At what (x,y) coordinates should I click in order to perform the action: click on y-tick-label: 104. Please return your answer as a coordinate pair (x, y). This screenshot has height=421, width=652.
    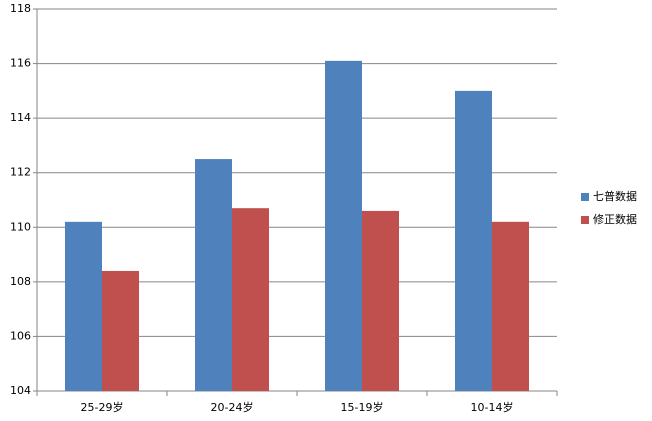
    Looking at the image, I should click on (20, 390).